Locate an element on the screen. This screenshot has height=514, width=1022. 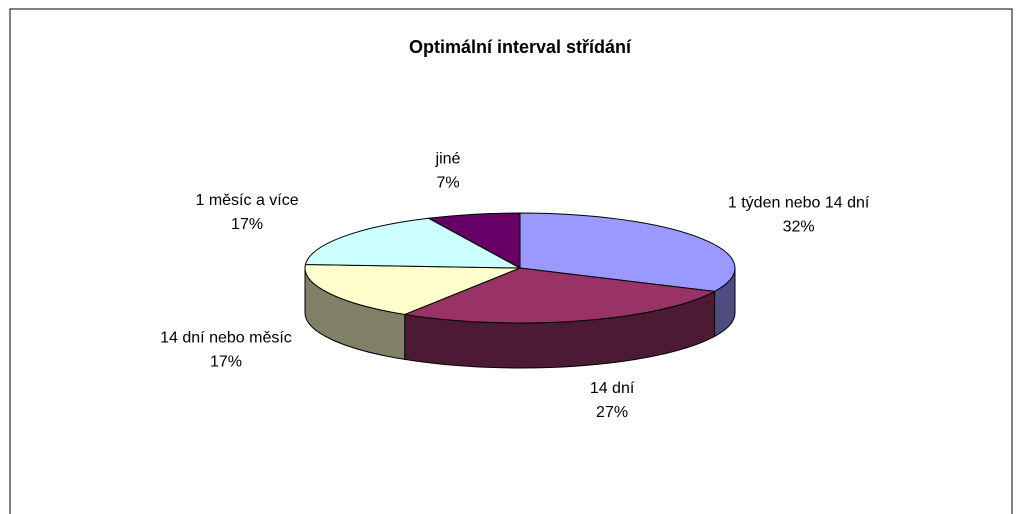
chart-title: Optimální interval střídání is located at coordinates (520, 47).